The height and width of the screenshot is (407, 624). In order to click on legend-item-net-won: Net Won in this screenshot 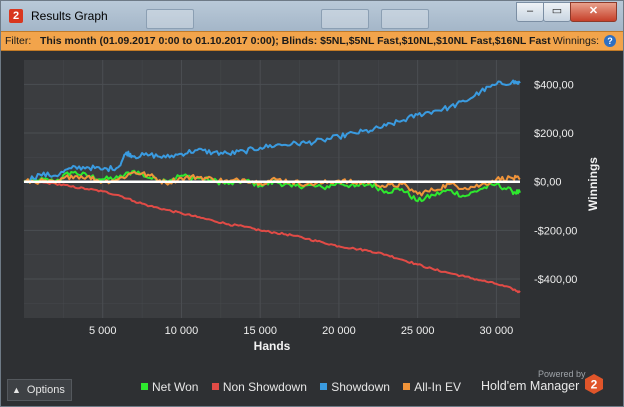, I will do `click(169, 387)`.